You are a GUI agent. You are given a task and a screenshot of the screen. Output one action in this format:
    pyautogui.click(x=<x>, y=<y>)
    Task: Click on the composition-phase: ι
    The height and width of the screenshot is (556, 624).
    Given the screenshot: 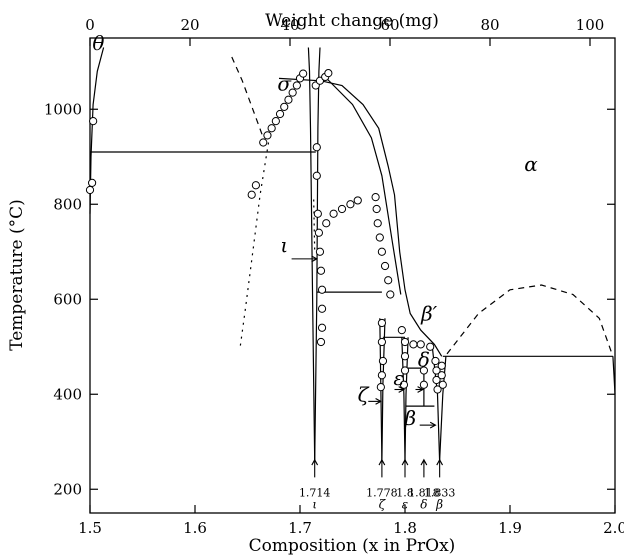 What is the action you would take?
    pyautogui.click(x=314, y=504)
    